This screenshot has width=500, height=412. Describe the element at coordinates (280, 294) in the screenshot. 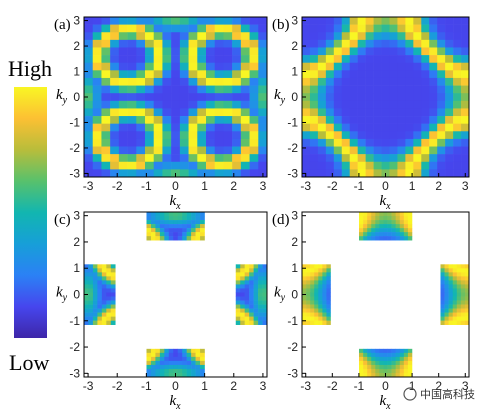

I see `y-axis-label: ky` at that location.